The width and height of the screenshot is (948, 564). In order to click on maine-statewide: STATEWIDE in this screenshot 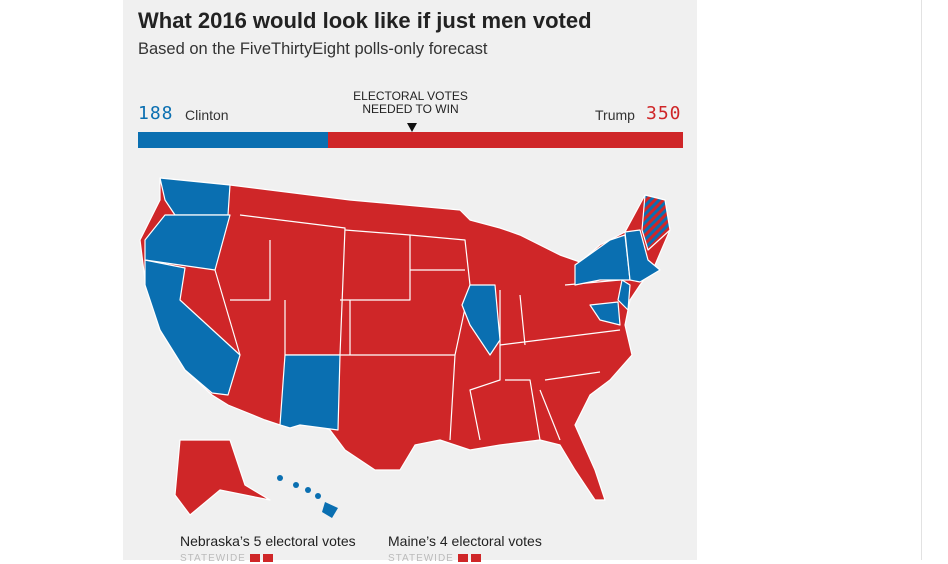, I will do `click(421, 558)`.